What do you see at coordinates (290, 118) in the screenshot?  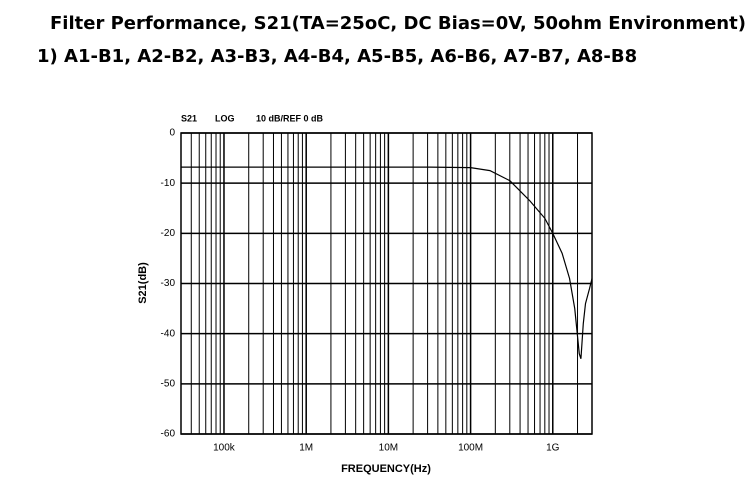 I see `plot-annotation: 10 dB/REF 0 dB` at bounding box center [290, 118].